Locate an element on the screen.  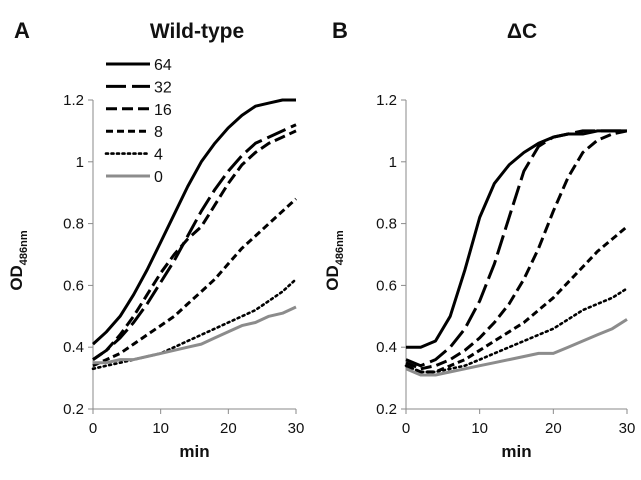
panel-a-y-axis-label: OD486nm is located at coordinates (18, 260).